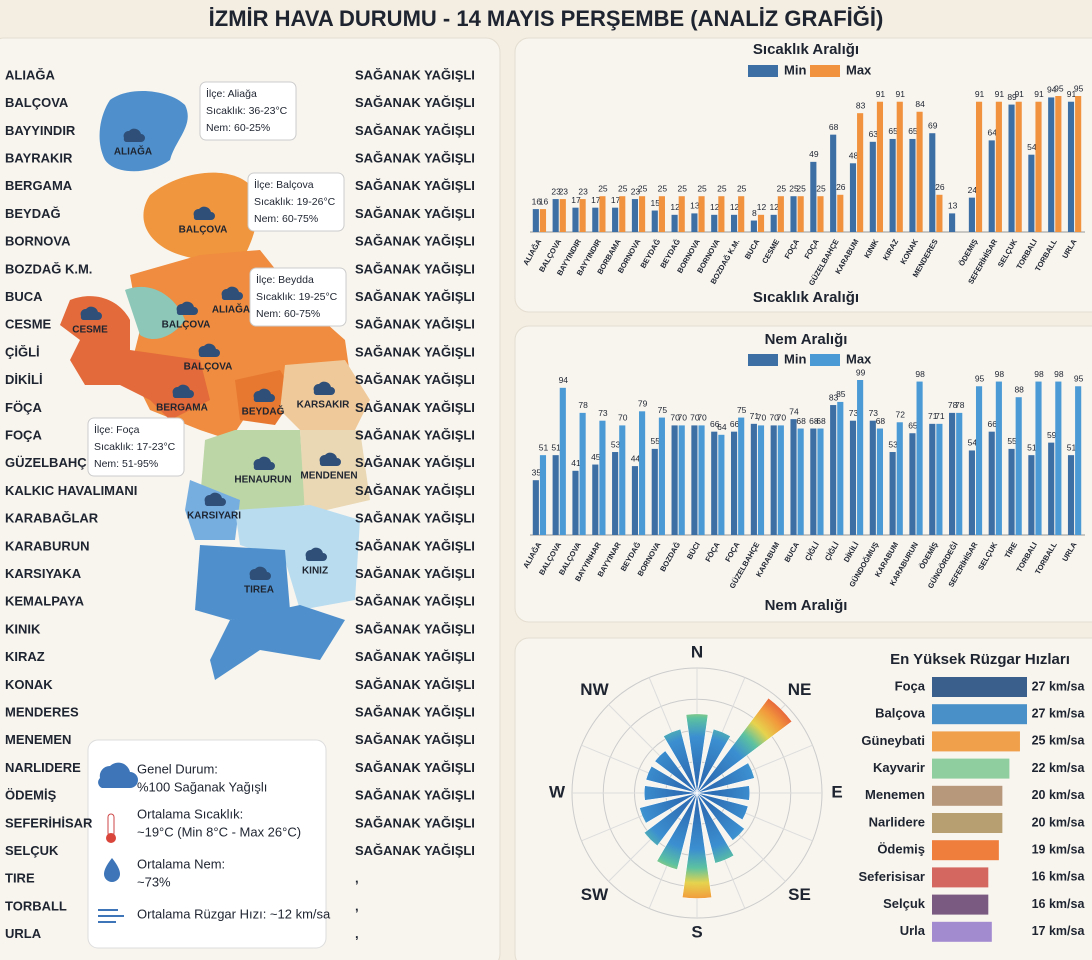 The image size is (1092, 960). I want to click on summary-card, so click(207, 844).